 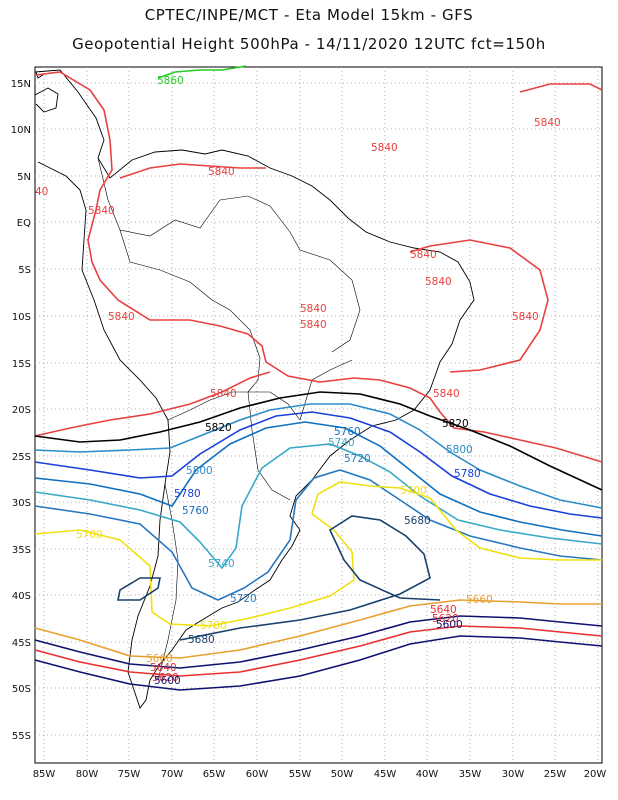 What do you see at coordinates (21, 550) in the screenshot?
I see `lat-label: 35S` at bounding box center [21, 550].